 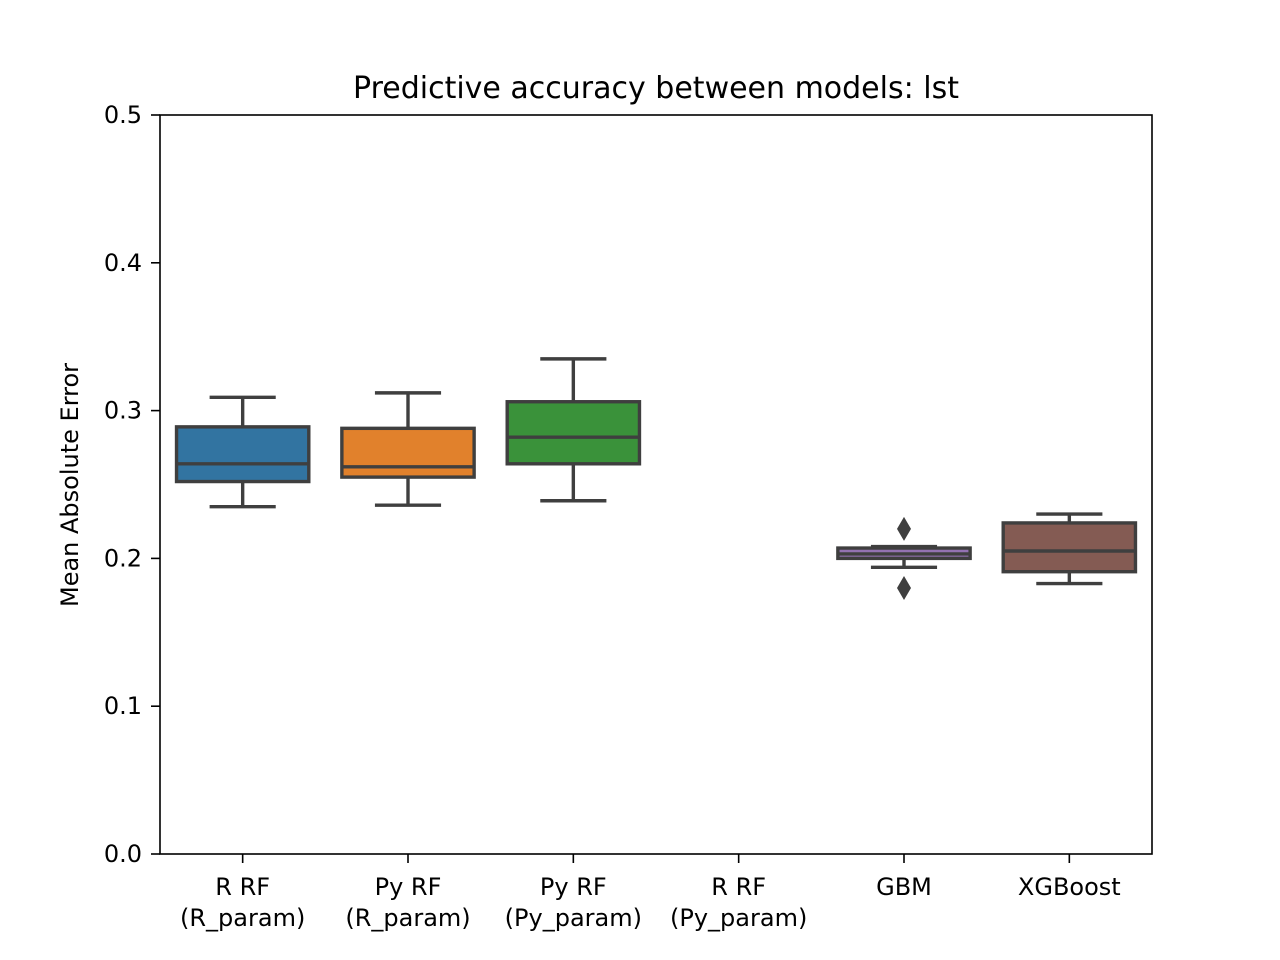 What do you see at coordinates (123, 706) in the screenshot?
I see `y-tick-label: 0.1` at bounding box center [123, 706].